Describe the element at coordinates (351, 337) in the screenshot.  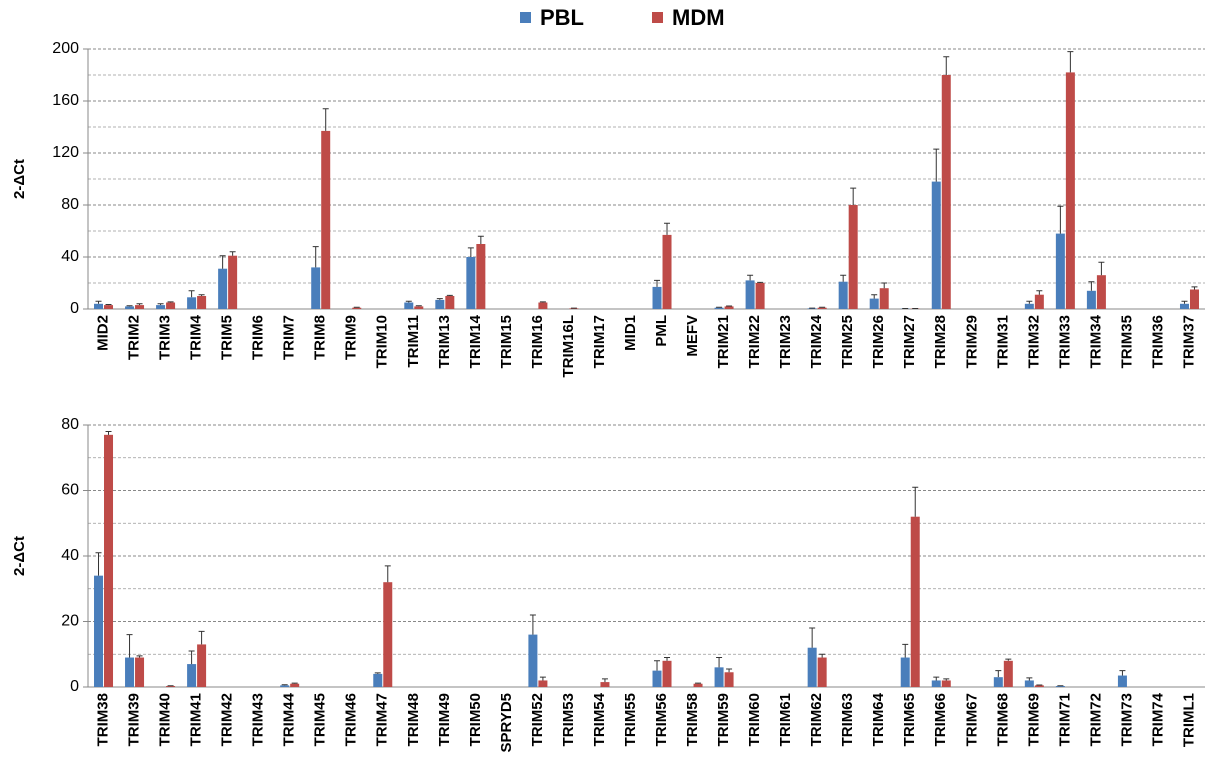
I see `x-tick-label: TRIM9` at that location.